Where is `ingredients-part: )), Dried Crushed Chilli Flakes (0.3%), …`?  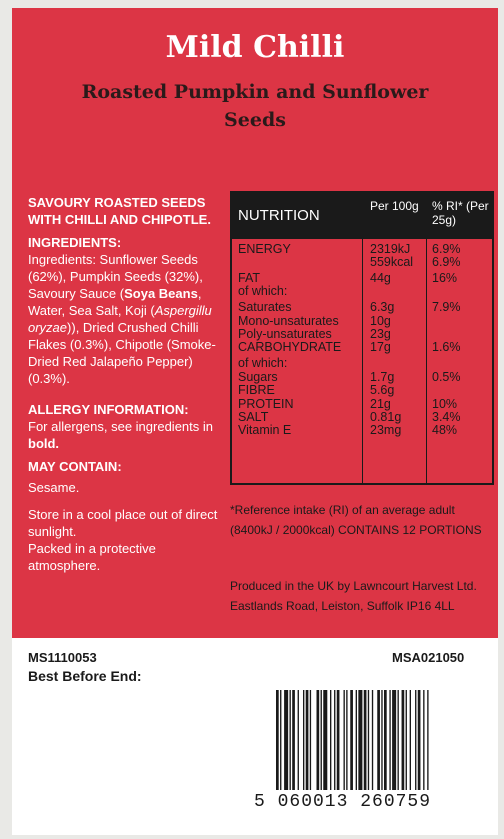 ingredients-part: )), Dried Crushed Chilli Flakes (0.3%), … is located at coordinates (122, 353).